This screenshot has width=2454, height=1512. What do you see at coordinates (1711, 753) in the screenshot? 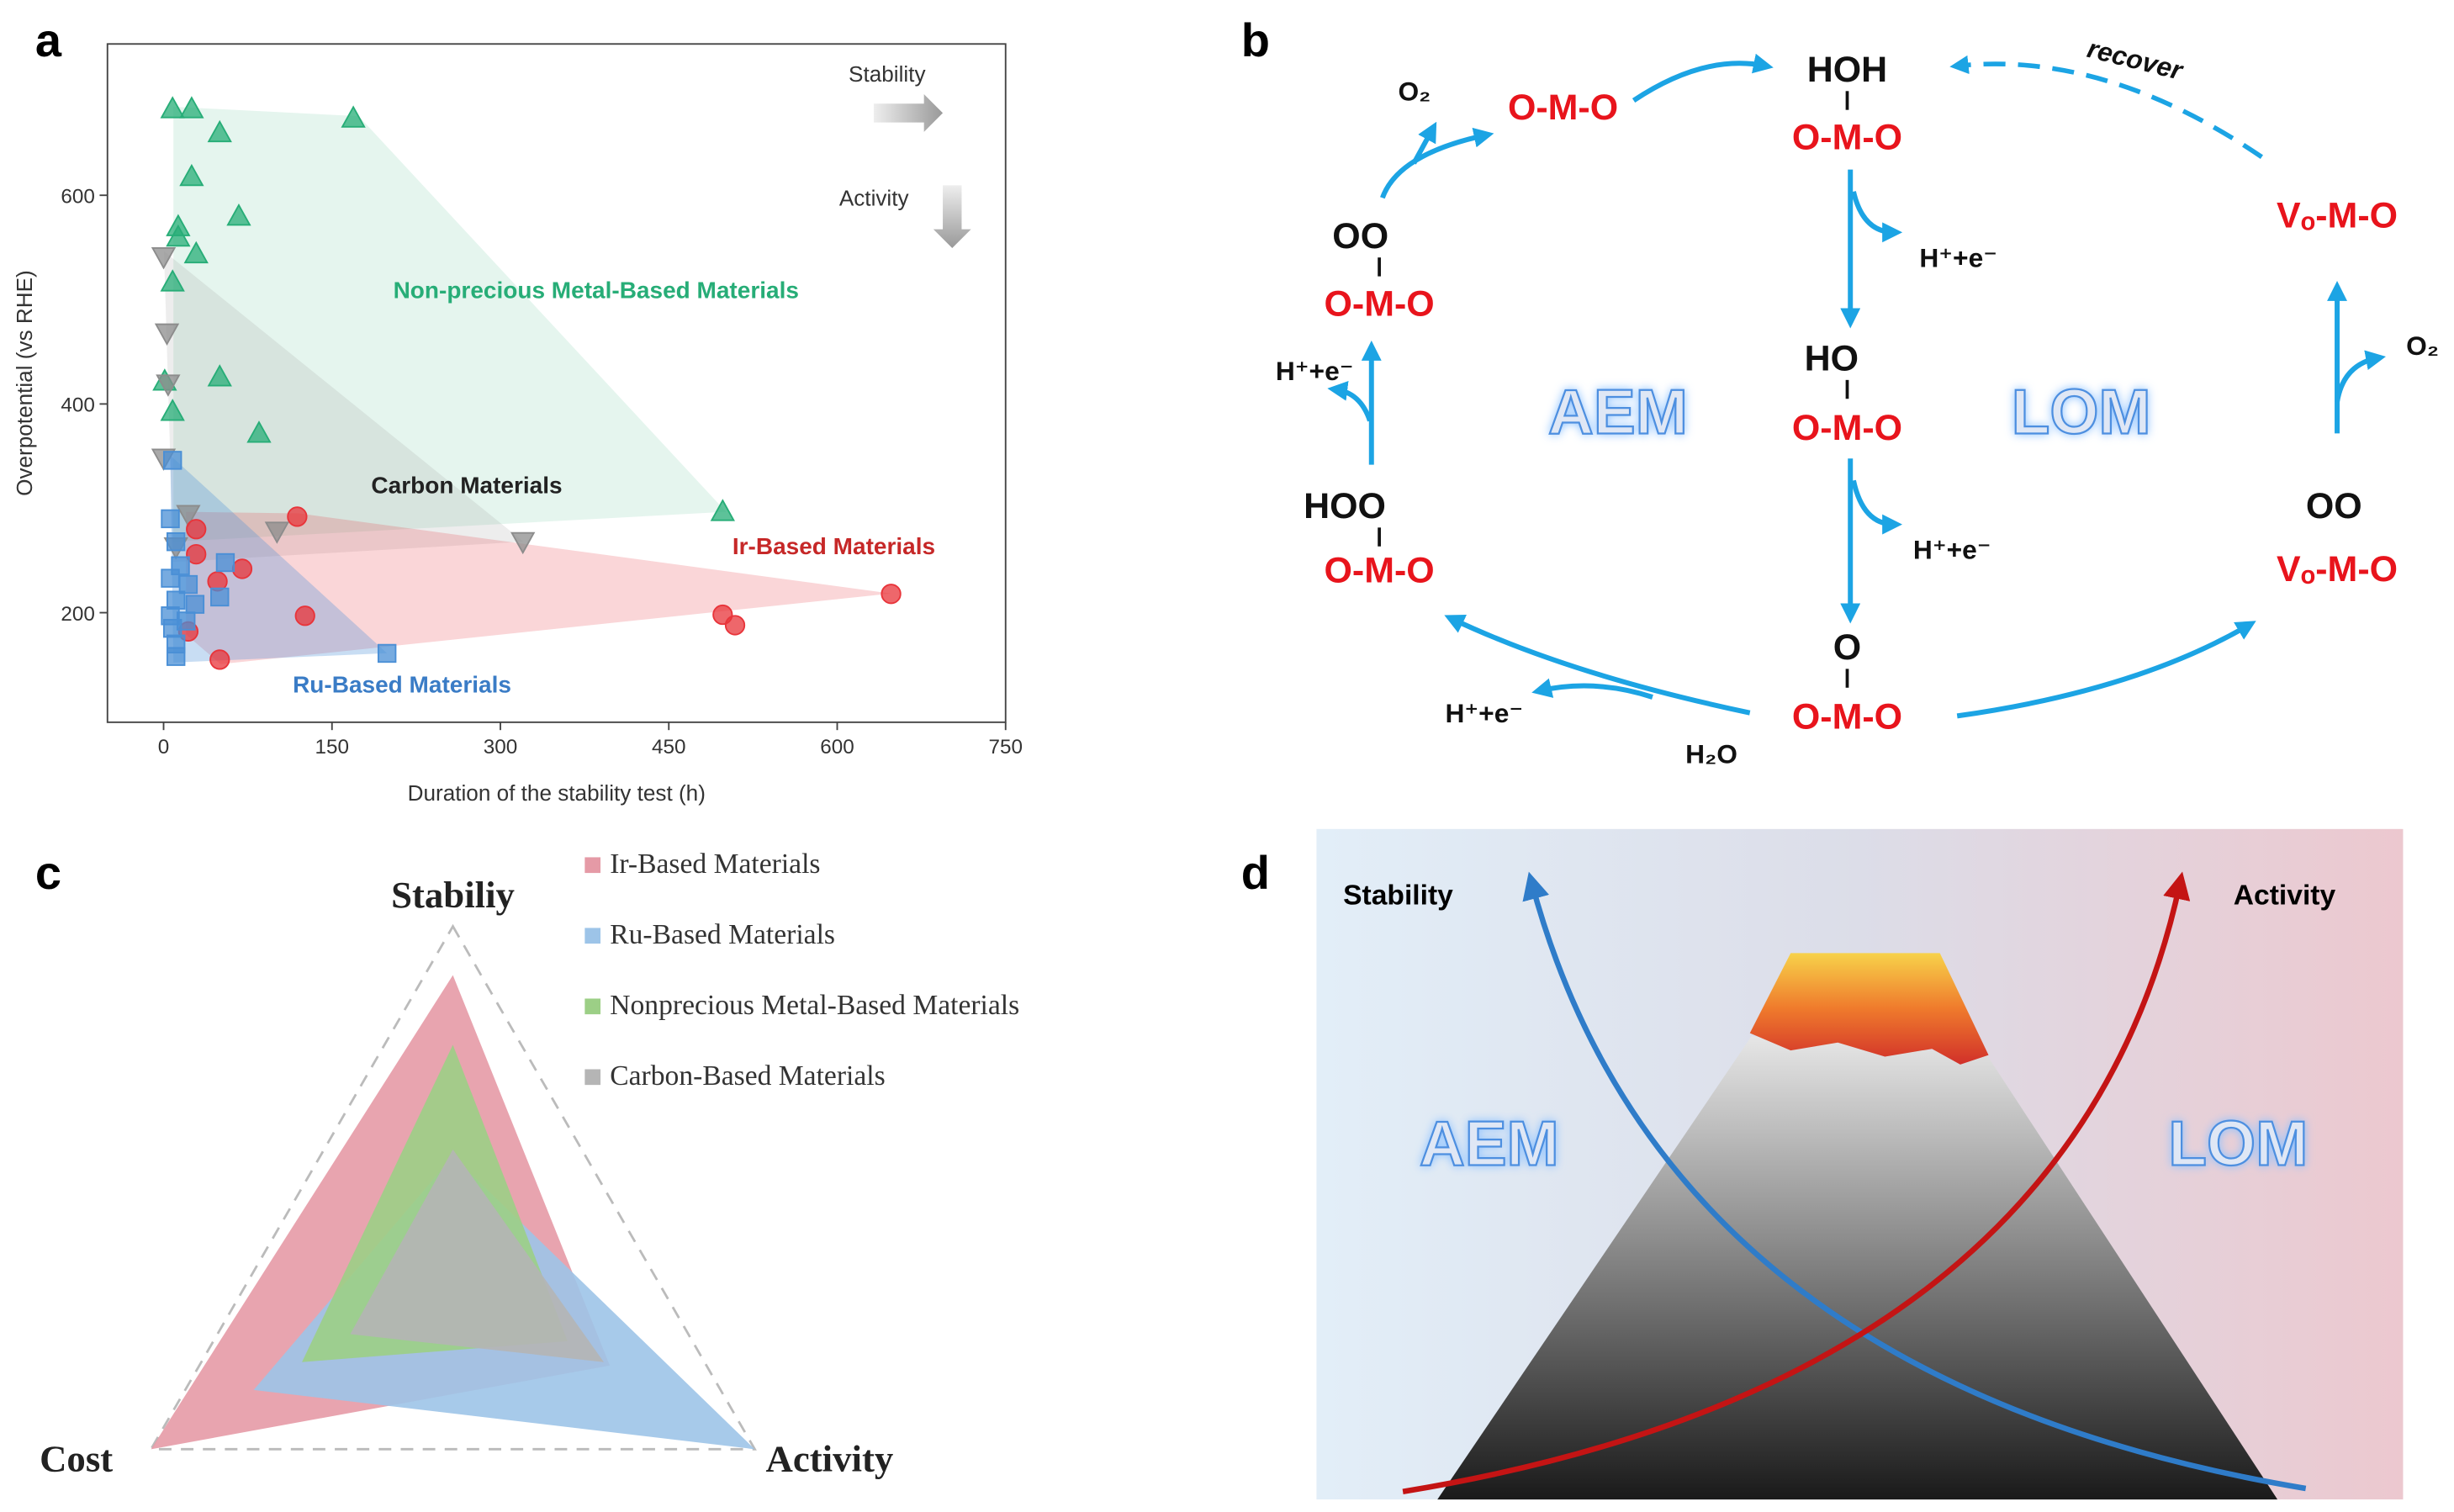
I see `byproduct: H₂O` at bounding box center [1711, 753].